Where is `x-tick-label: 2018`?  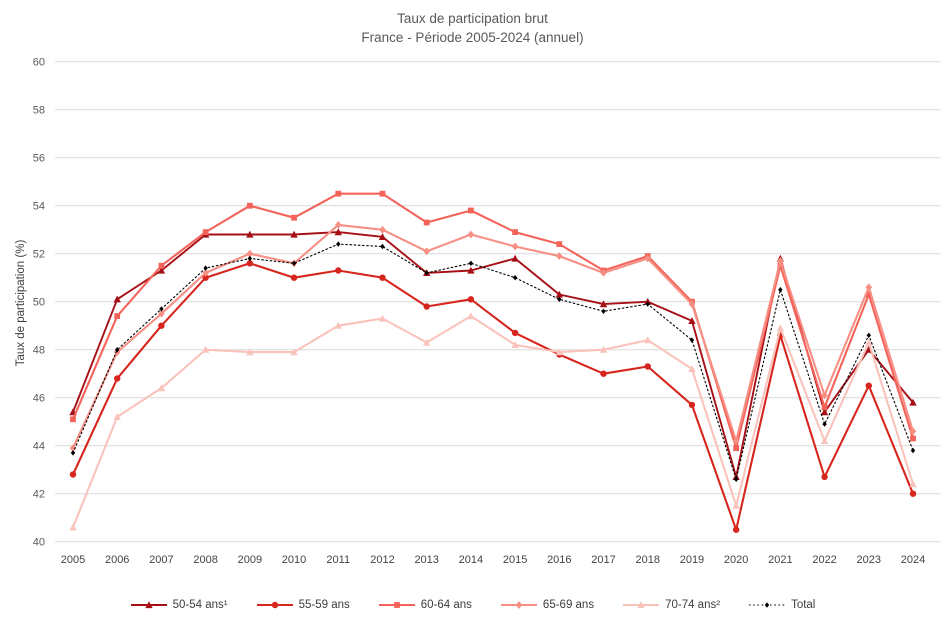 x-tick-label: 2018 is located at coordinates (647, 560).